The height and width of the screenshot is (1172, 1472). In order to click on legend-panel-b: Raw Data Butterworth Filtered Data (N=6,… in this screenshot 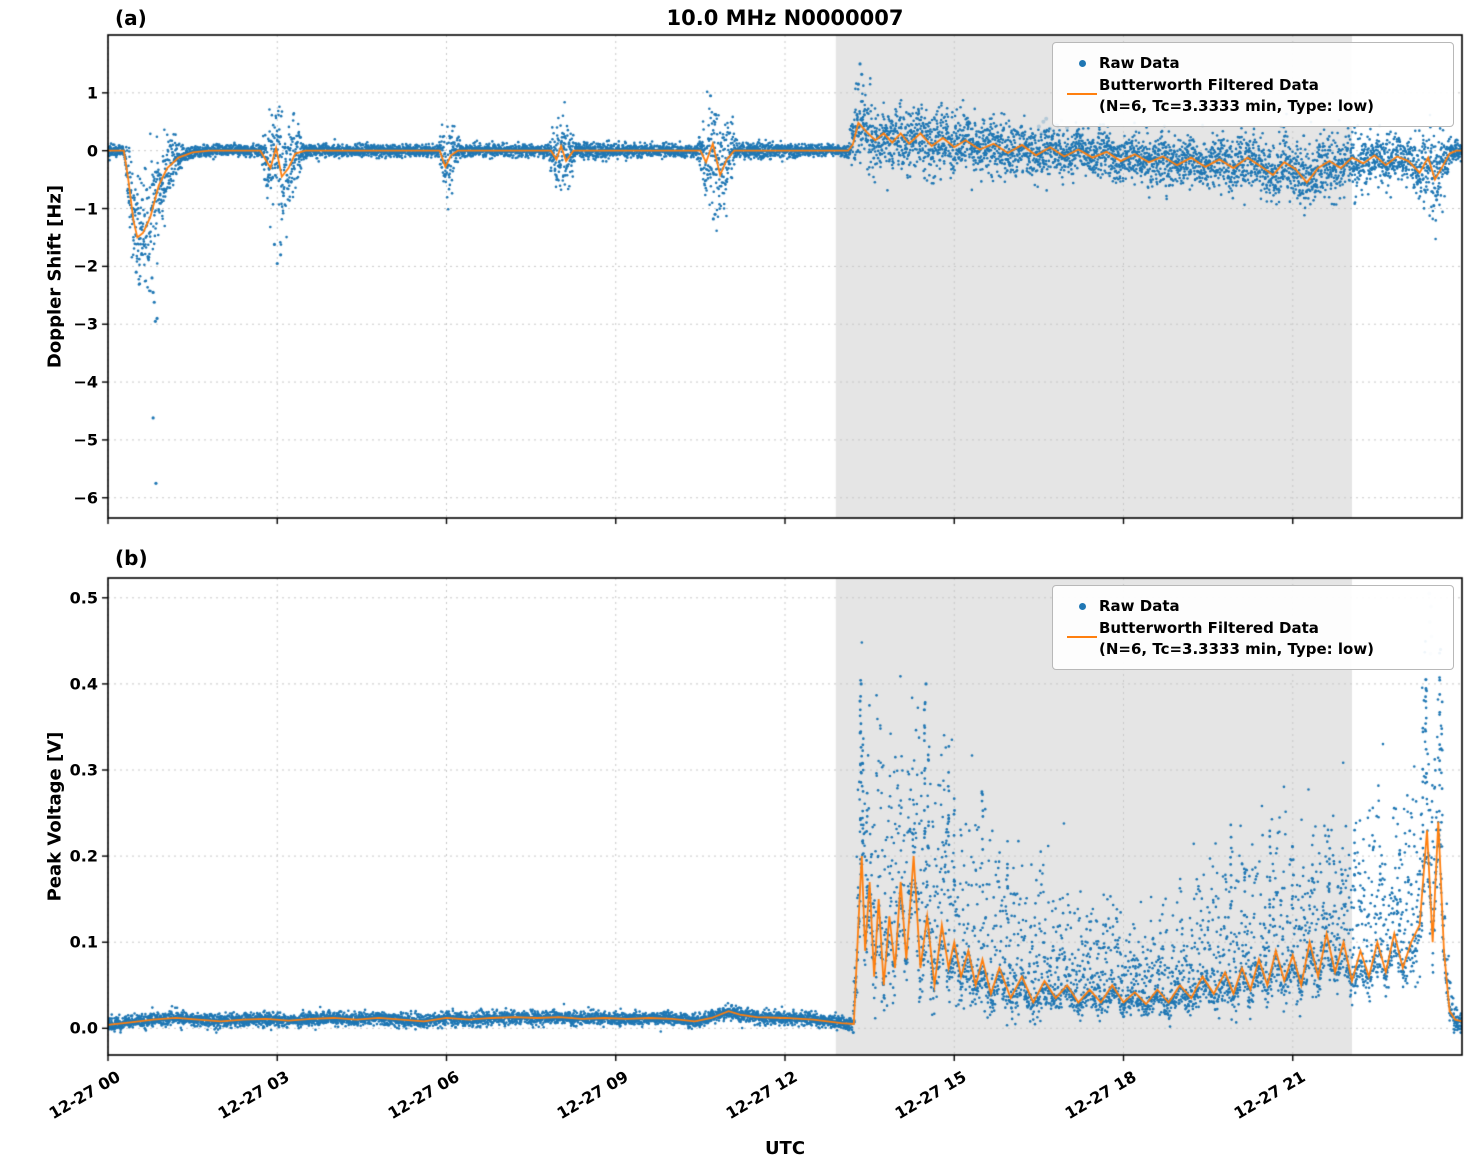, I will do `click(1253, 627)`.